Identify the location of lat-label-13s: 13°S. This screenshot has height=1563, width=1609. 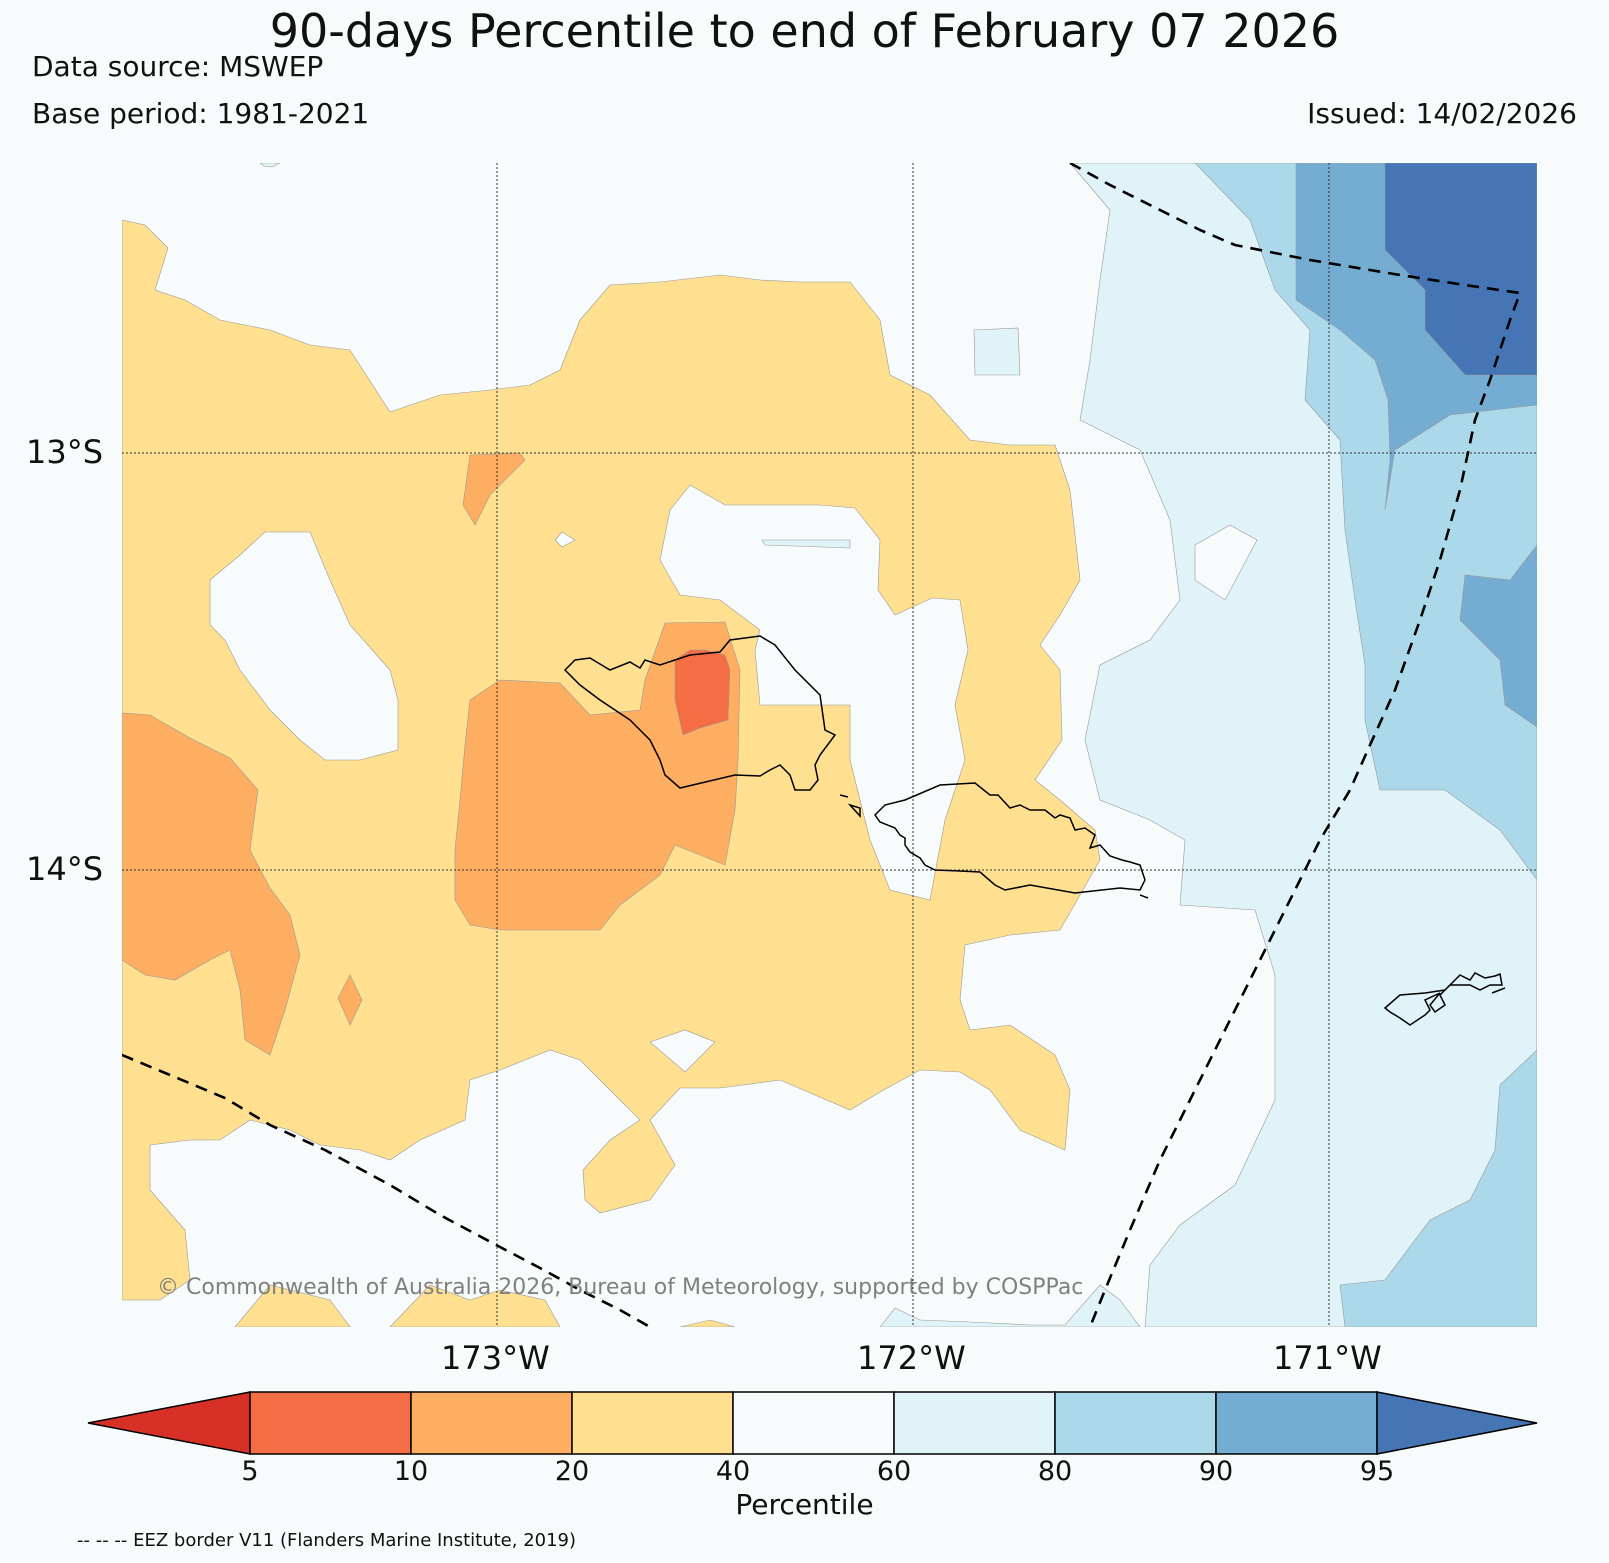
(65, 452).